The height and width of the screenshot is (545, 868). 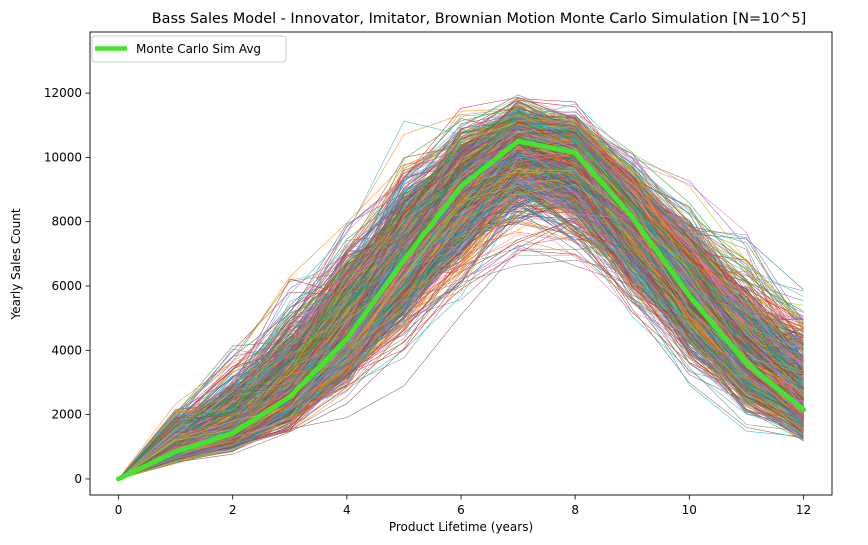 I want to click on y-tick-label: 0, so click(x=78, y=479).